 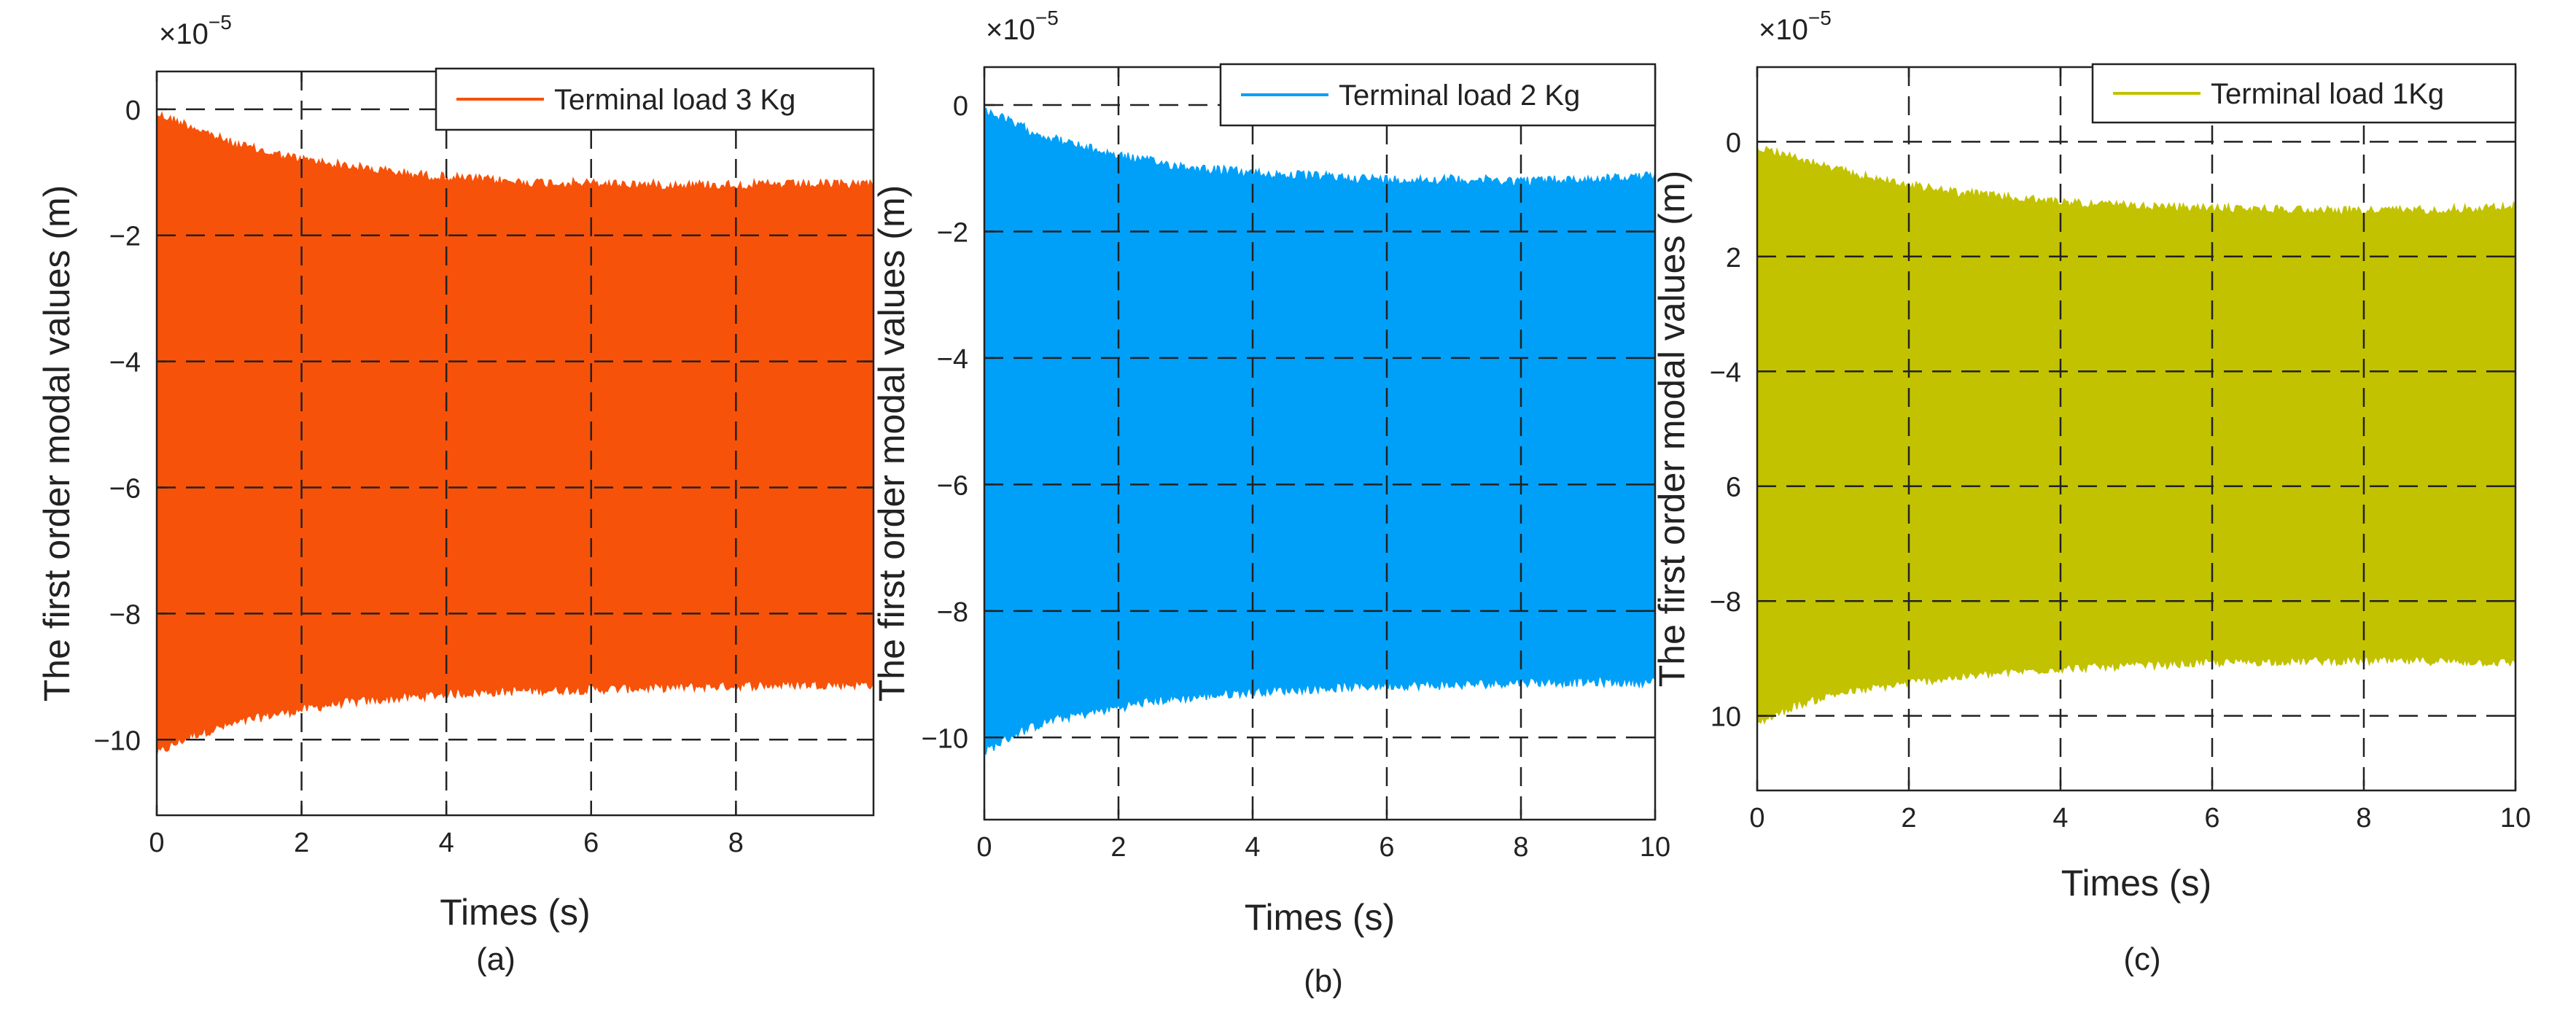 What do you see at coordinates (1323, 981) in the screenshot?
I see `panel-caption: (b)` at bounding box center [1323, 981].